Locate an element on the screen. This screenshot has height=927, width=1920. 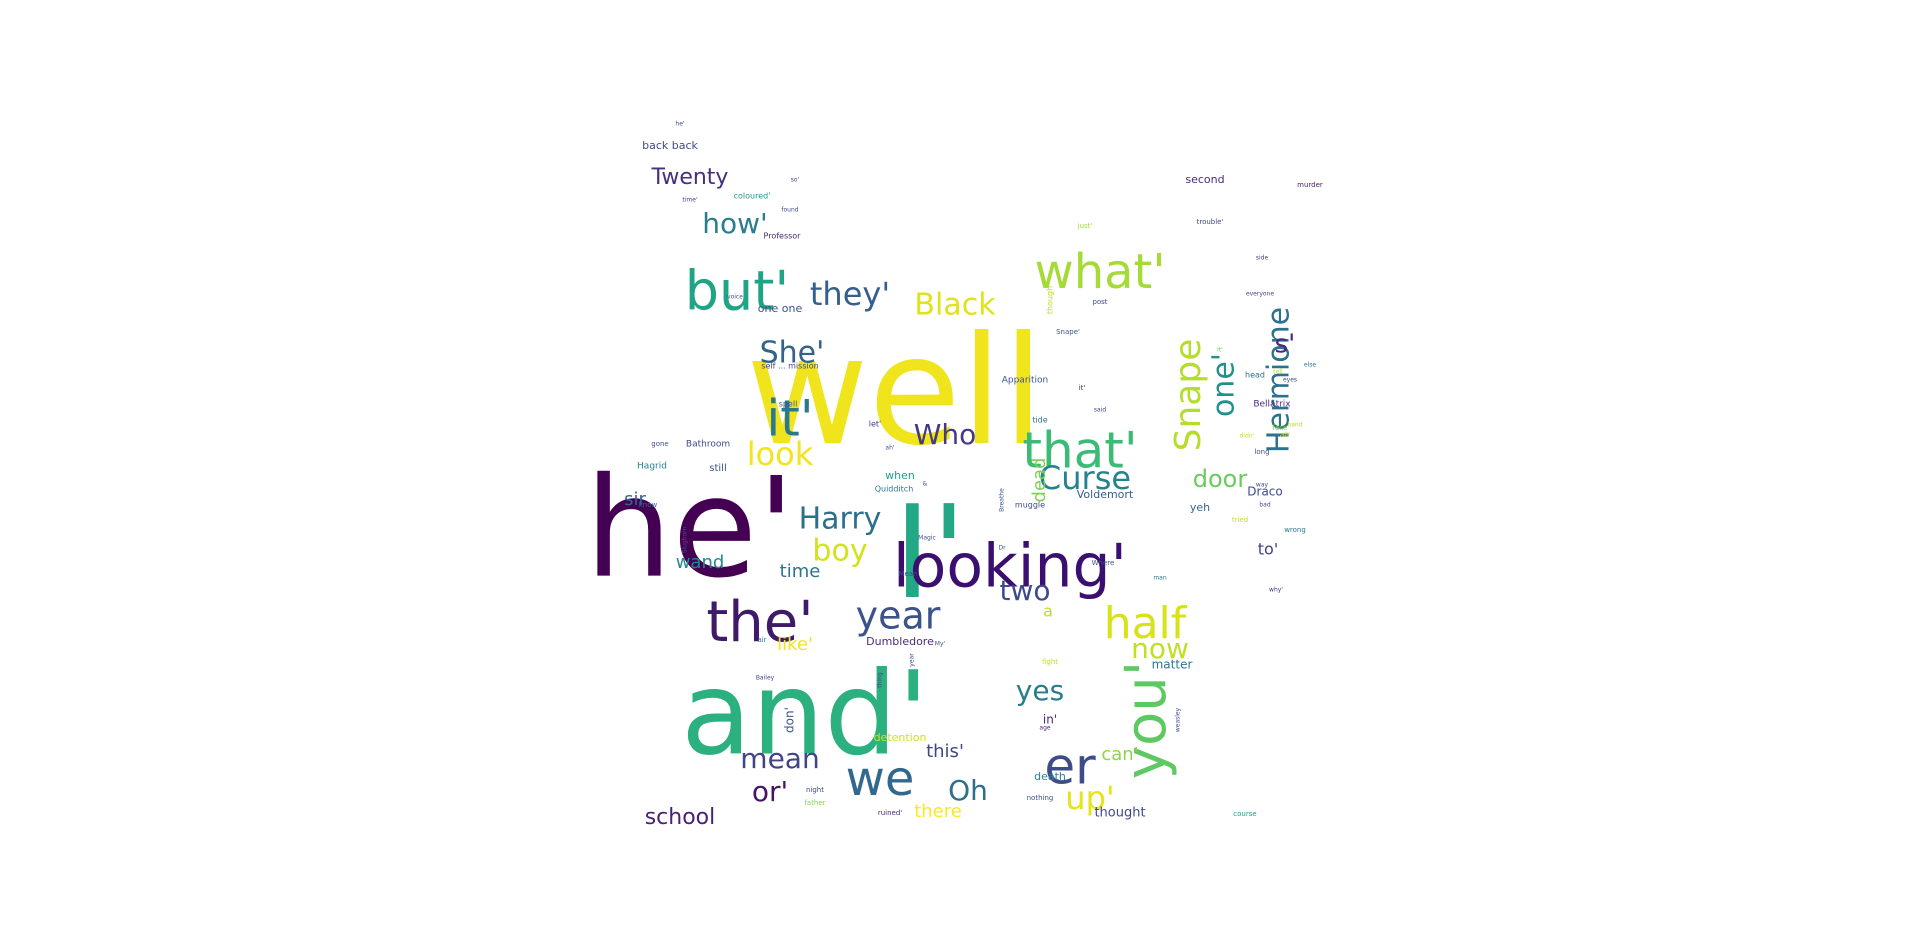
word-113: My' is located at coordinates (940, 644).